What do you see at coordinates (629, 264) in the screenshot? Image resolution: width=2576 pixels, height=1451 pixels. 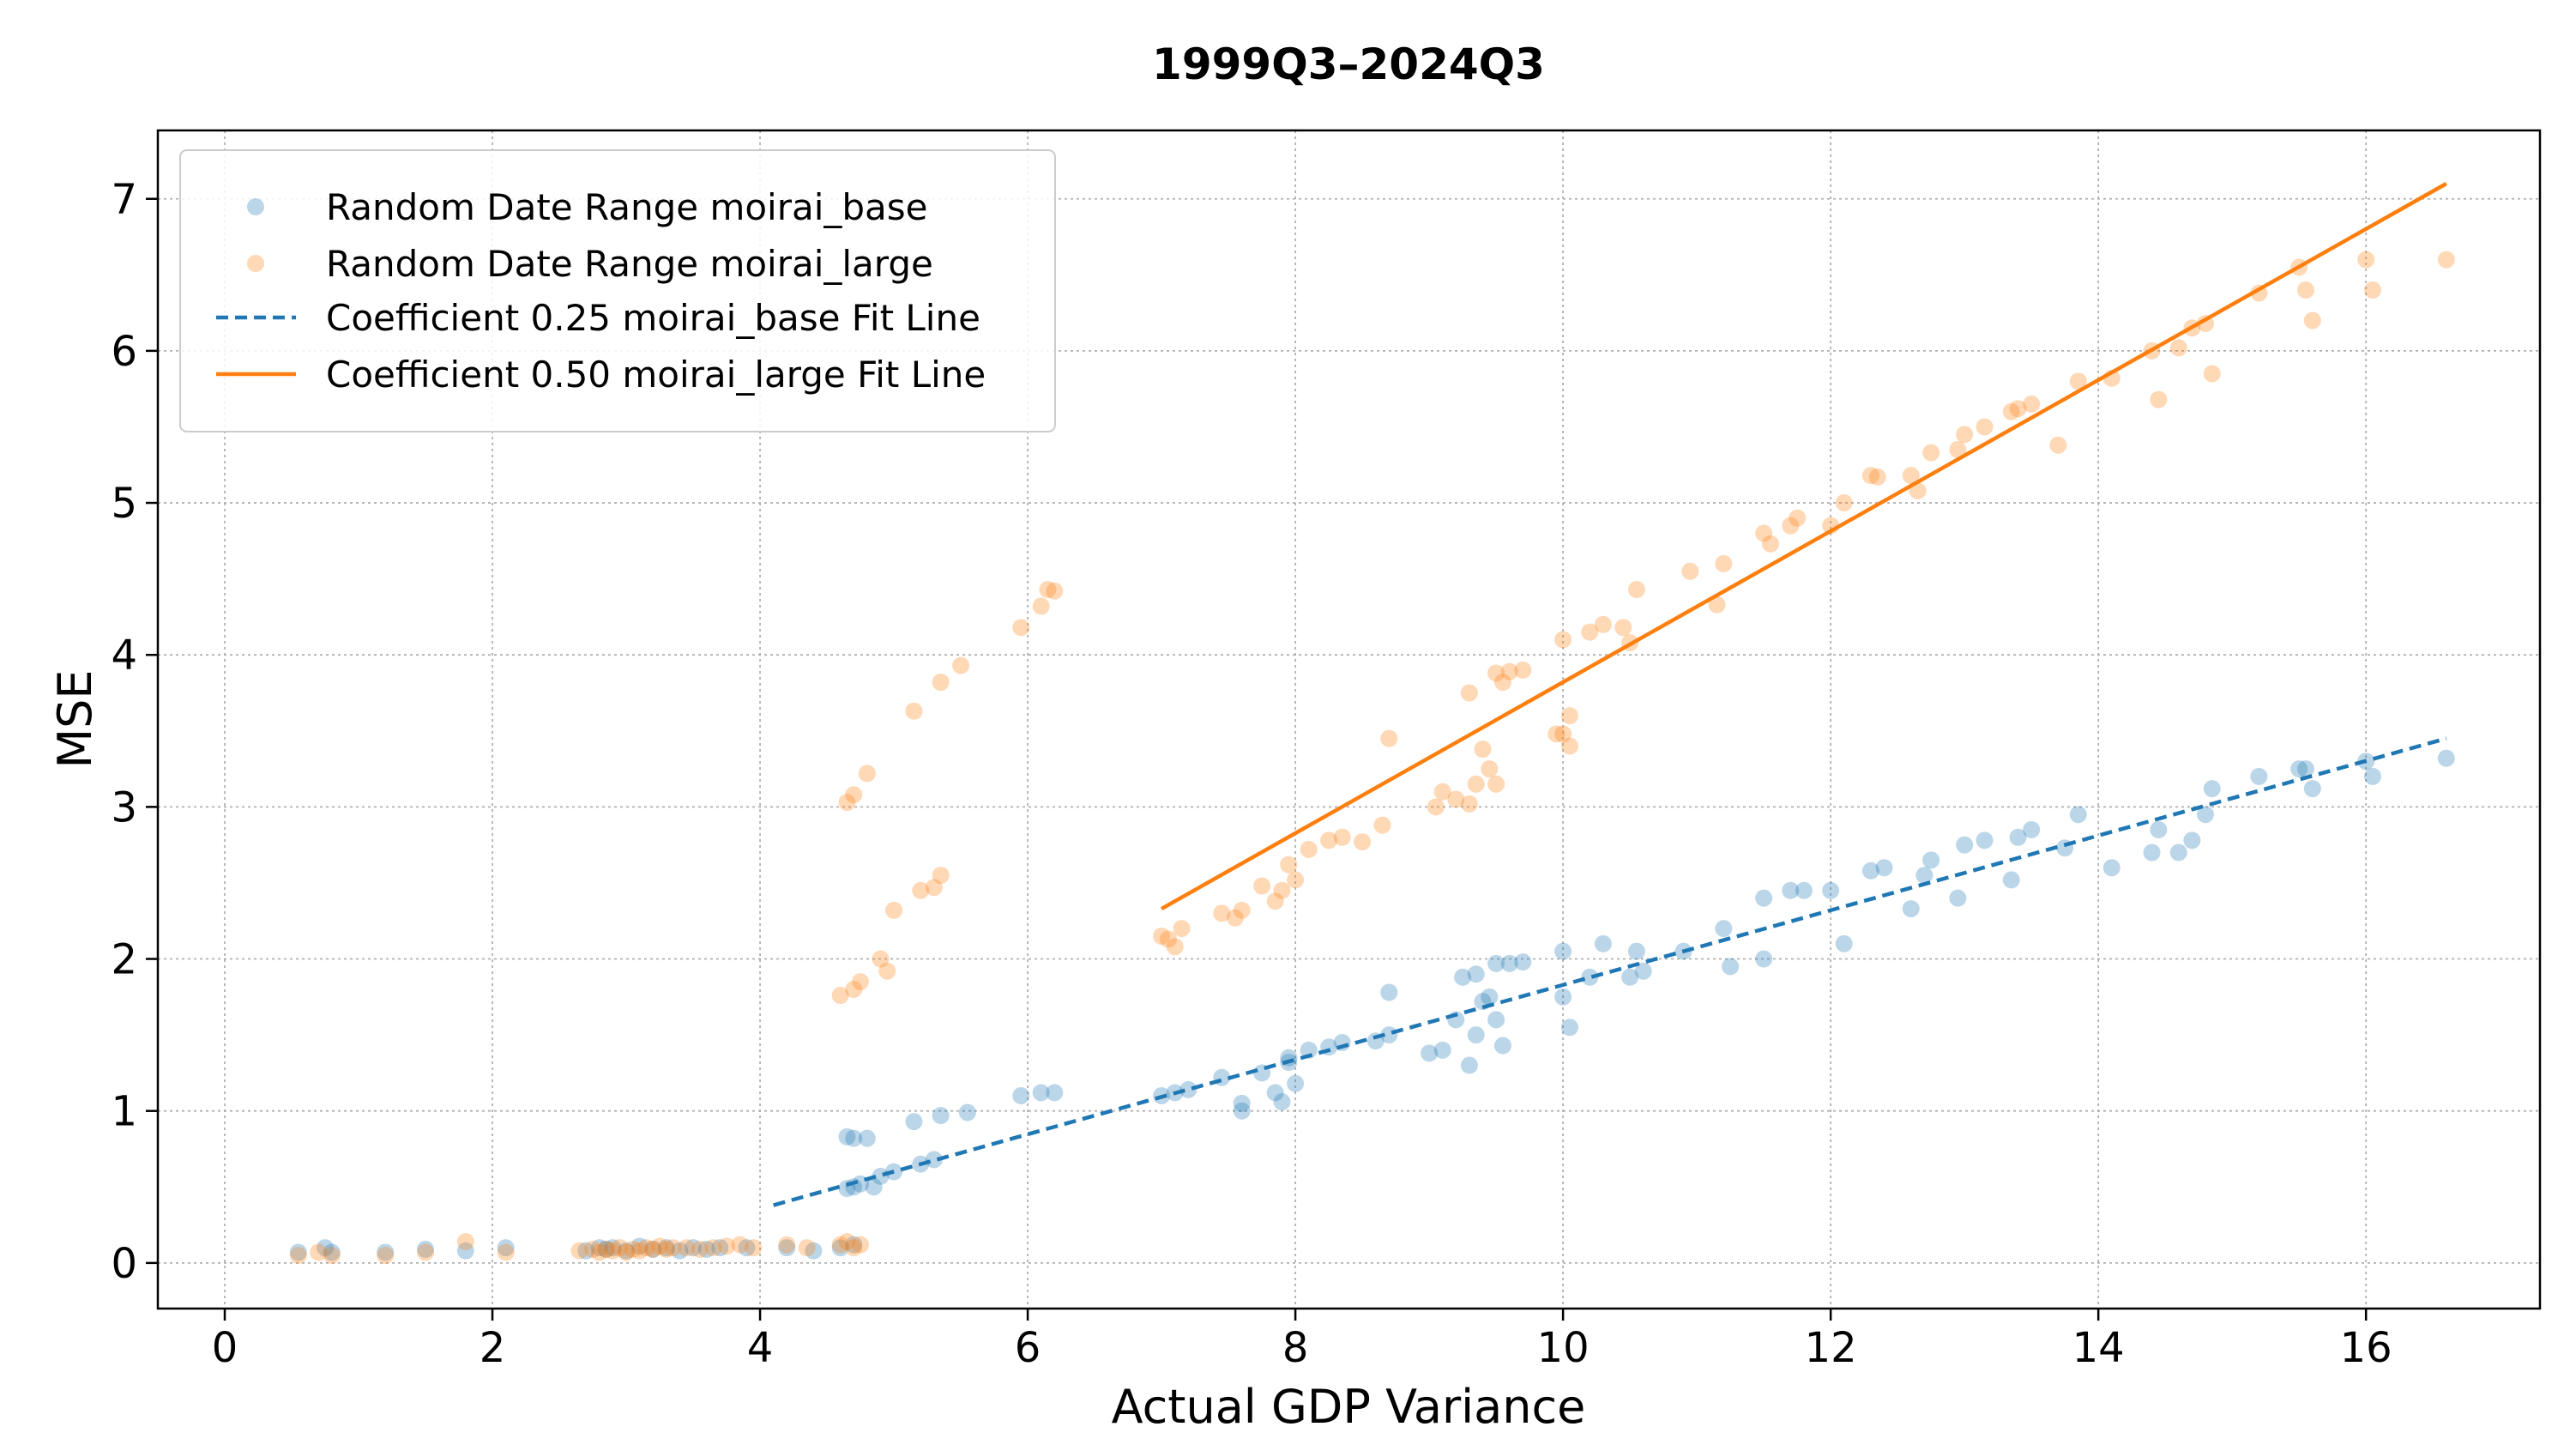 I see `legend-label-large: Random Date Range moirai_large` at bounding box center [629, 264].